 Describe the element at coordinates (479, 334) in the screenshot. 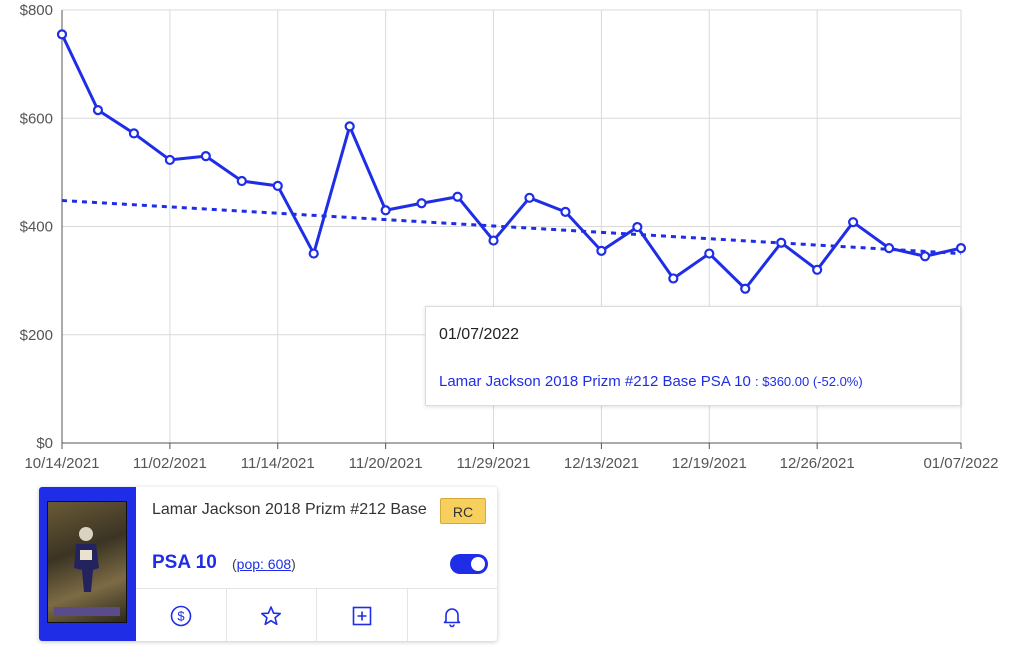

I see `tooltip-date: 01/07/2022` at that location.